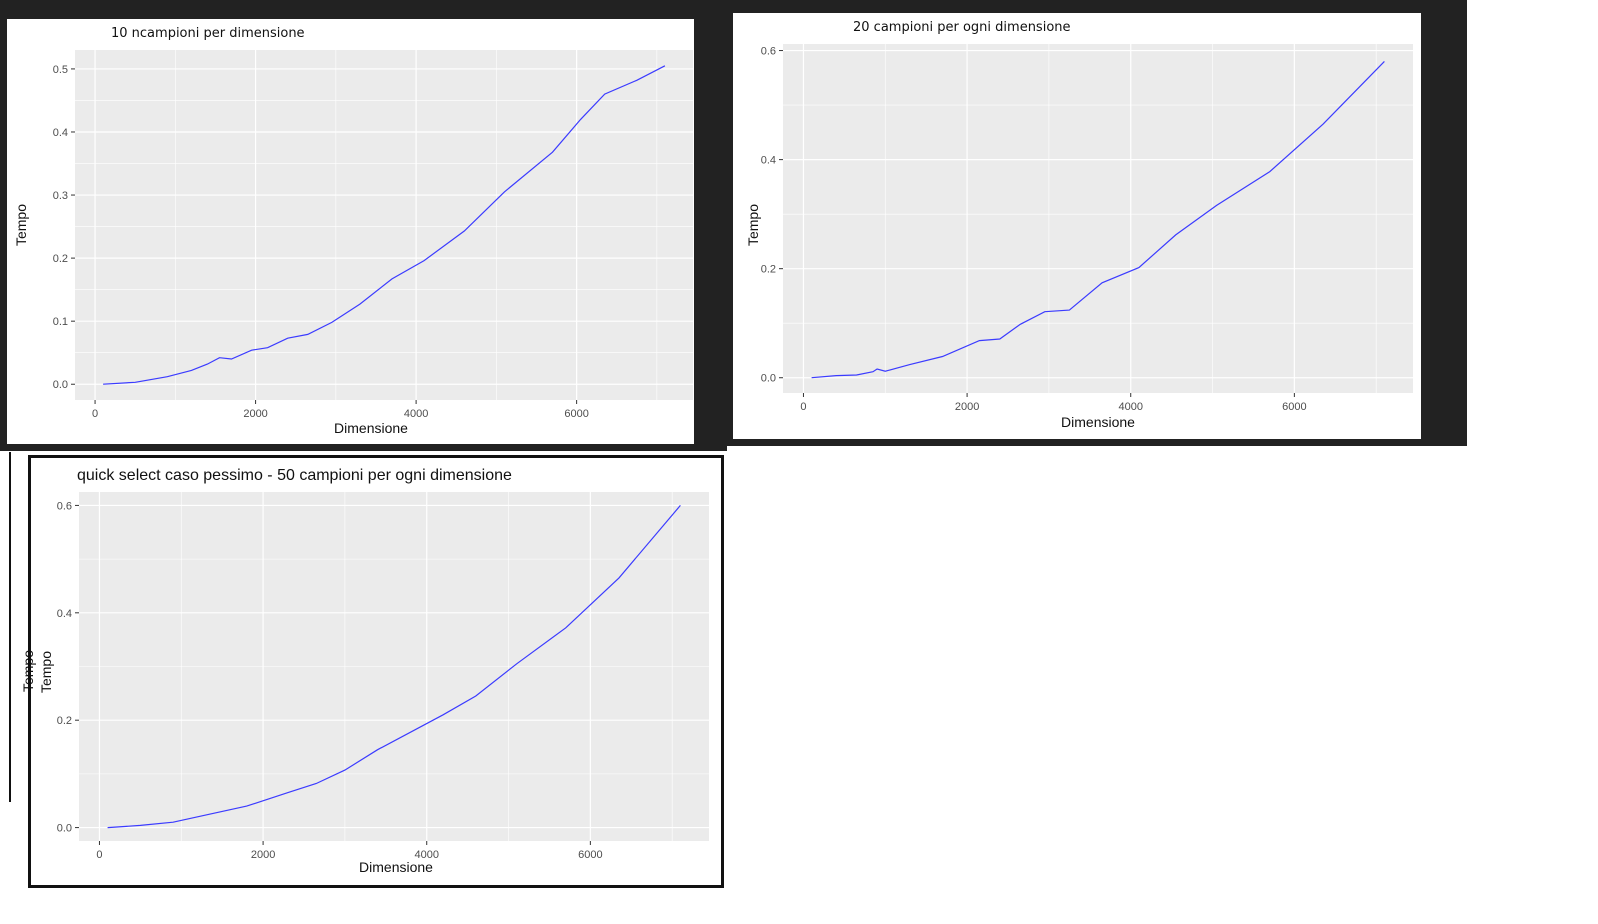  I want to click on y-tick-label: 0.5, so click(60, 70).